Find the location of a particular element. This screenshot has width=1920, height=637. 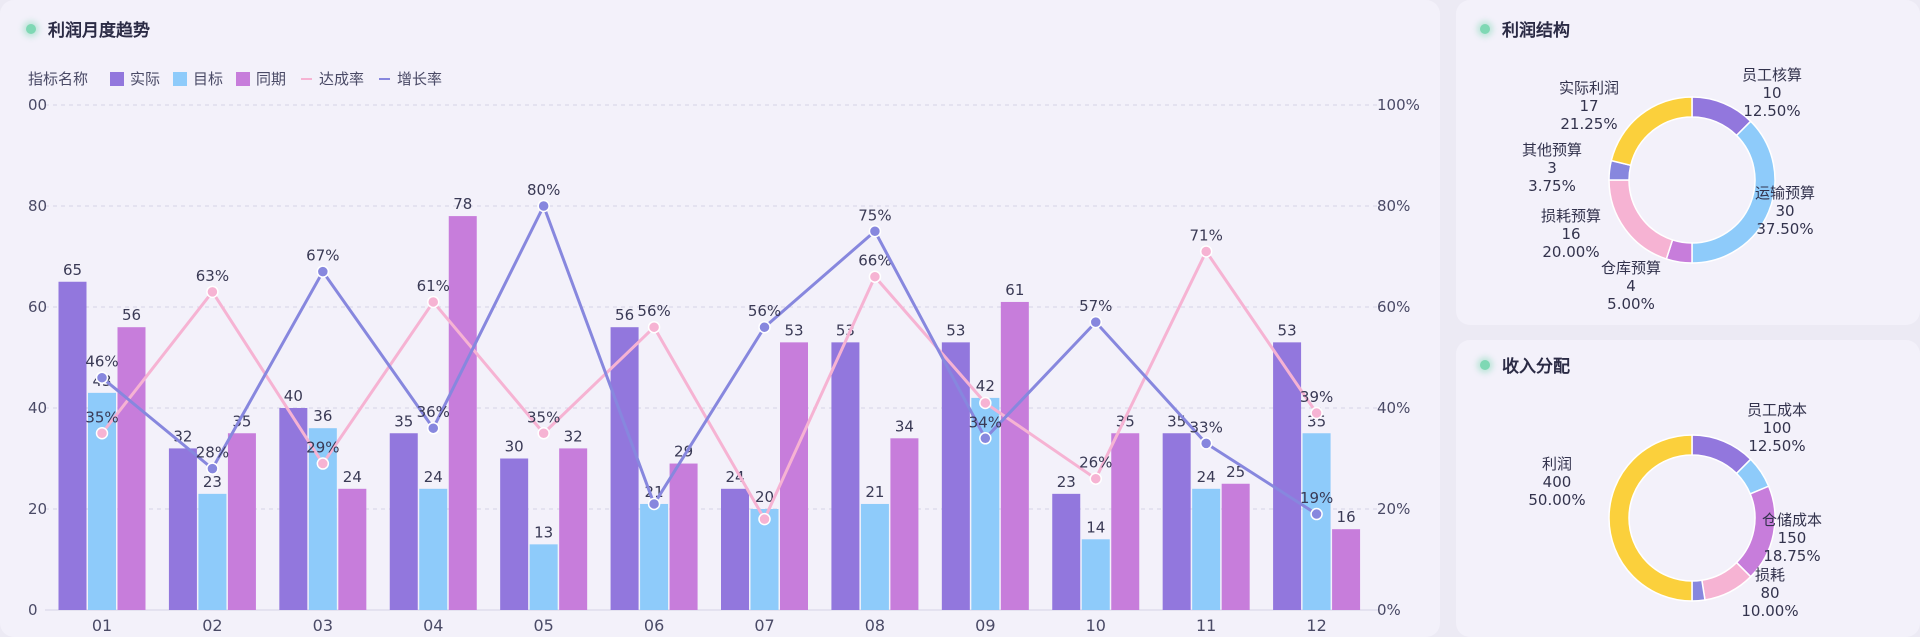

legend-title: 指标名称 is located at coordinates (58, 79).